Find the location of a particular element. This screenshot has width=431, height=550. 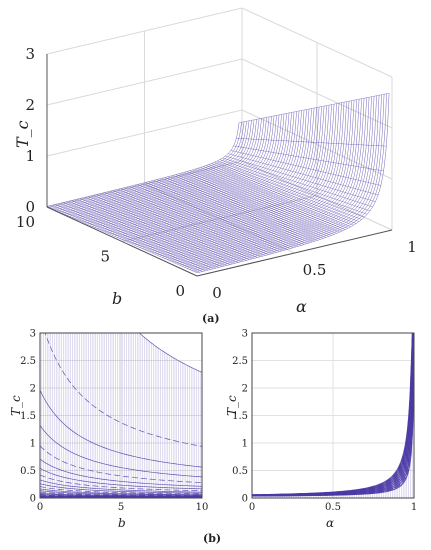

x-axis-label-a: α is located at coordinates (301, 306).